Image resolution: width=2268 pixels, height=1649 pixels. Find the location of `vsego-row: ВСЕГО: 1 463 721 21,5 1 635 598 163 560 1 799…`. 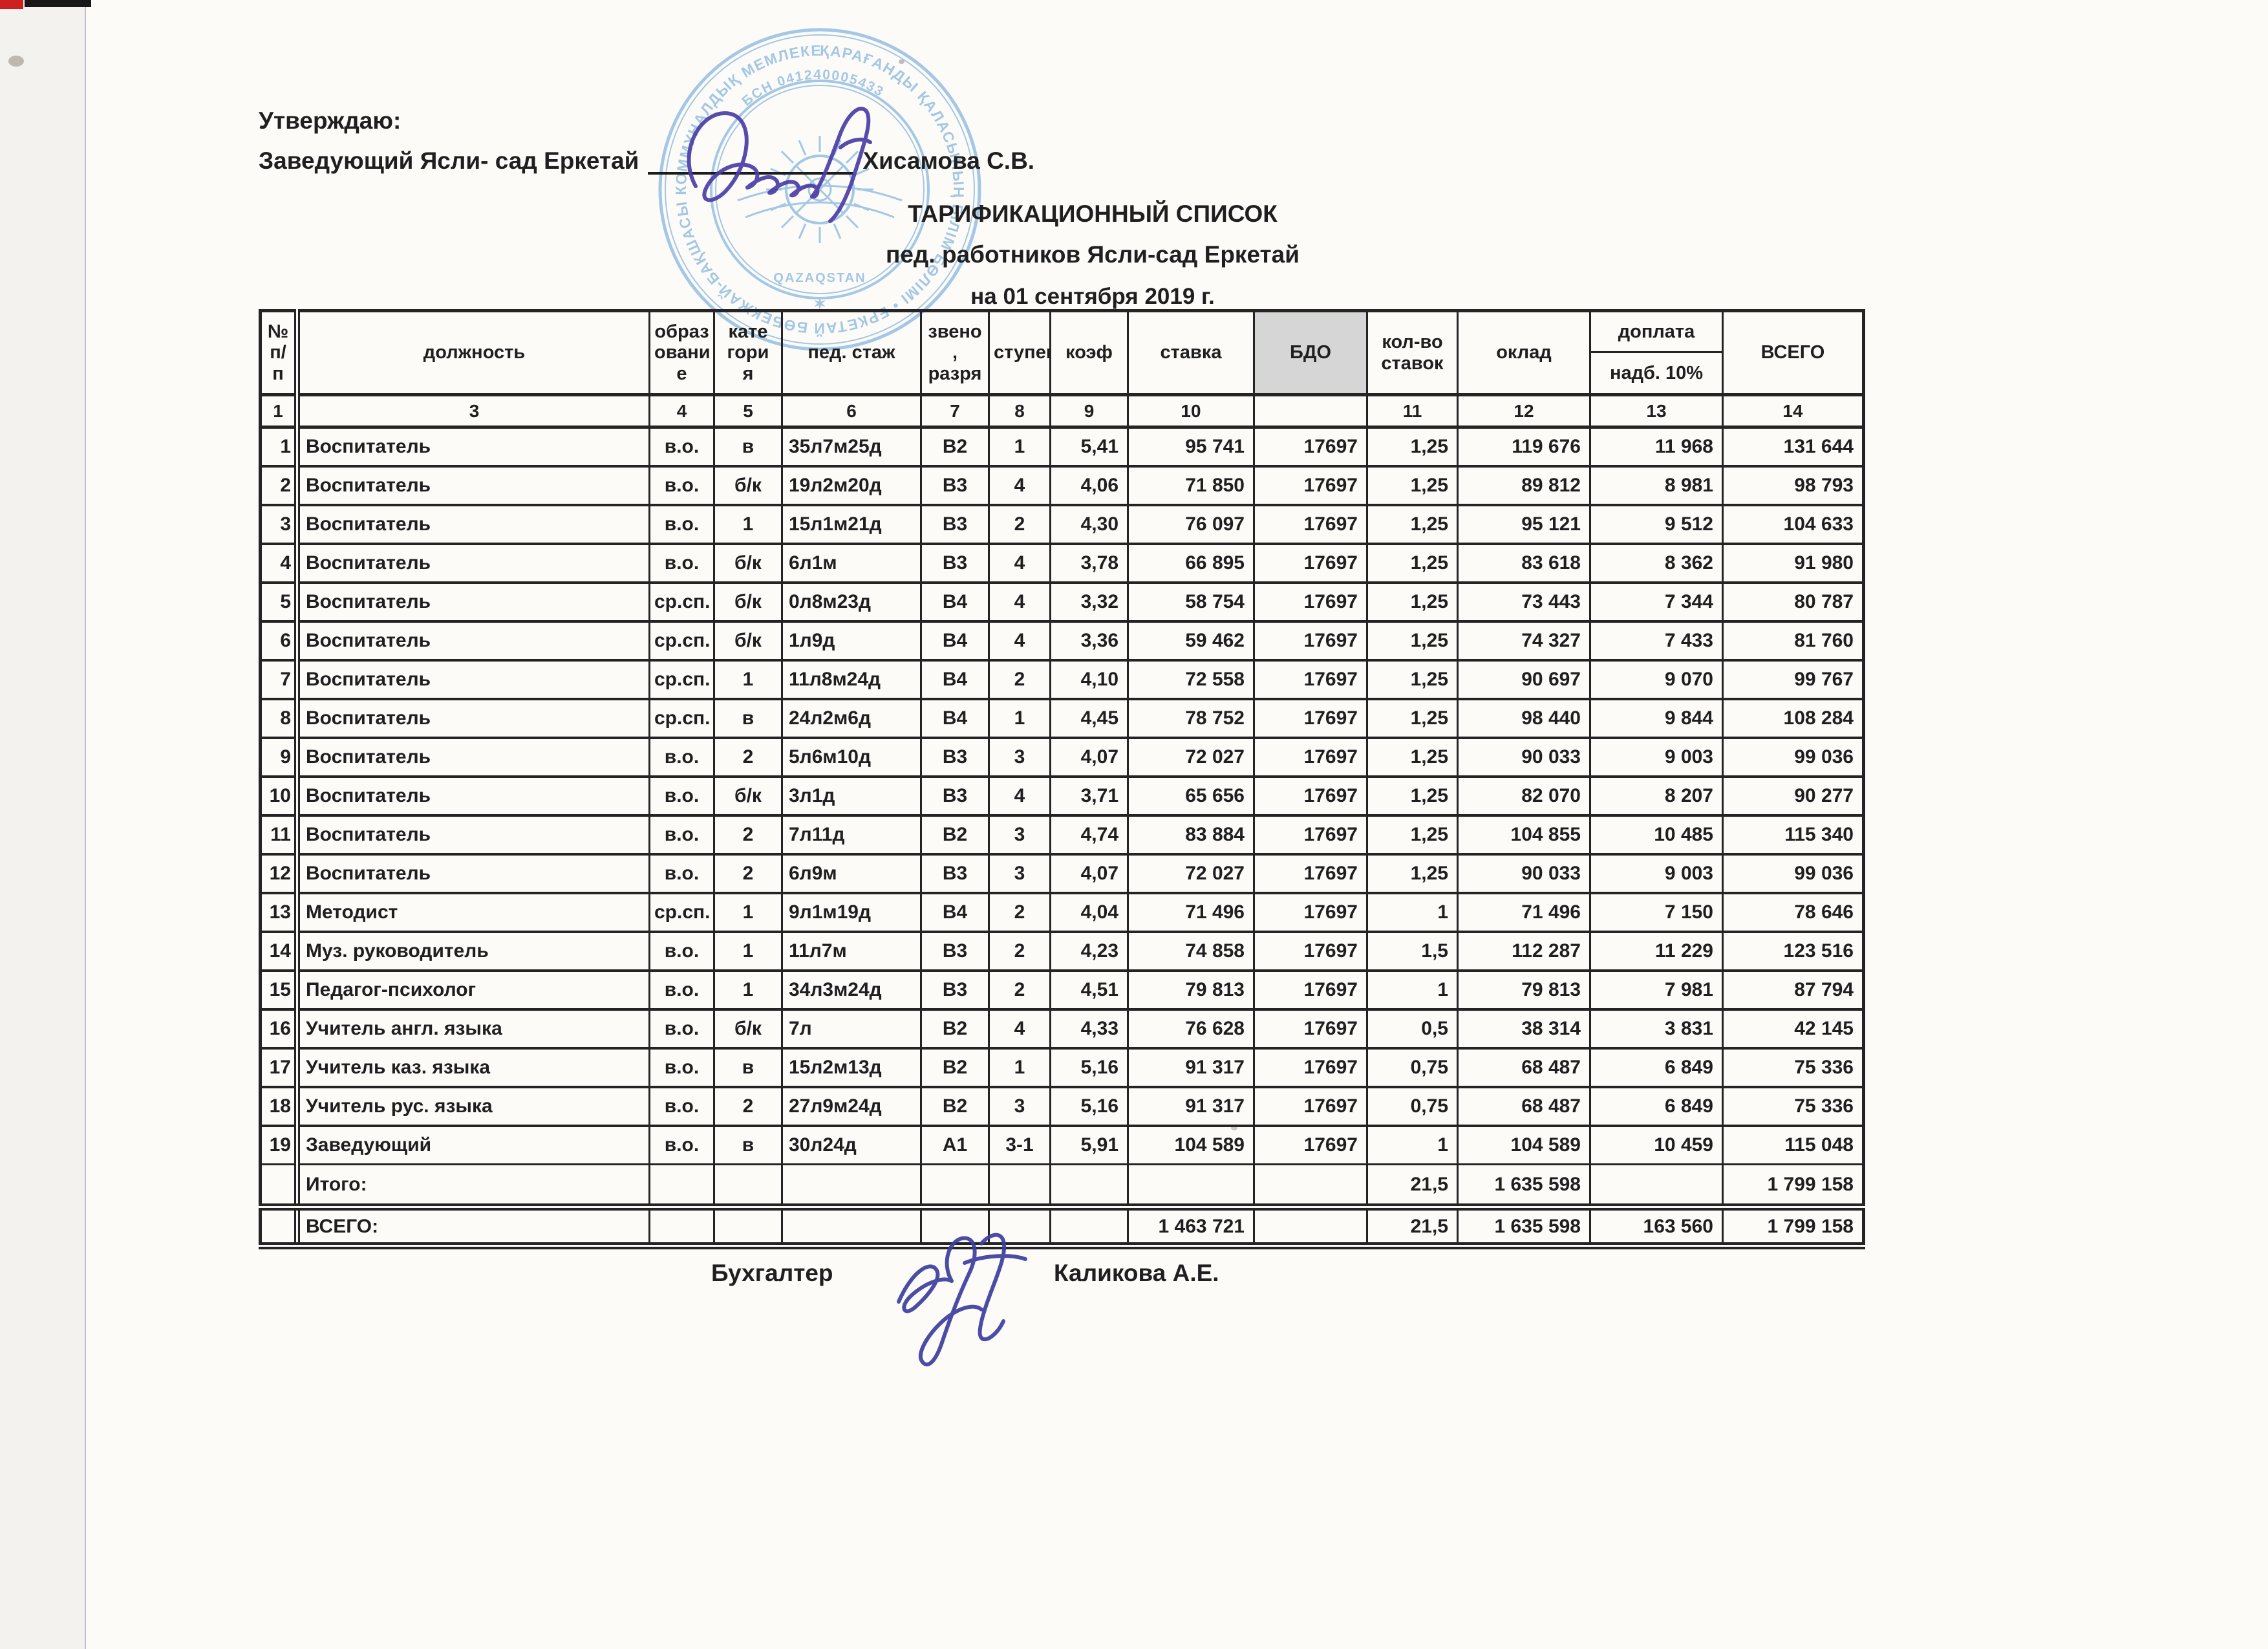

vsego-row: ВСЕГО: 1 463 721 21,5 1 635 598 163 560 1 799… is located at coordinates (1062, 1226).